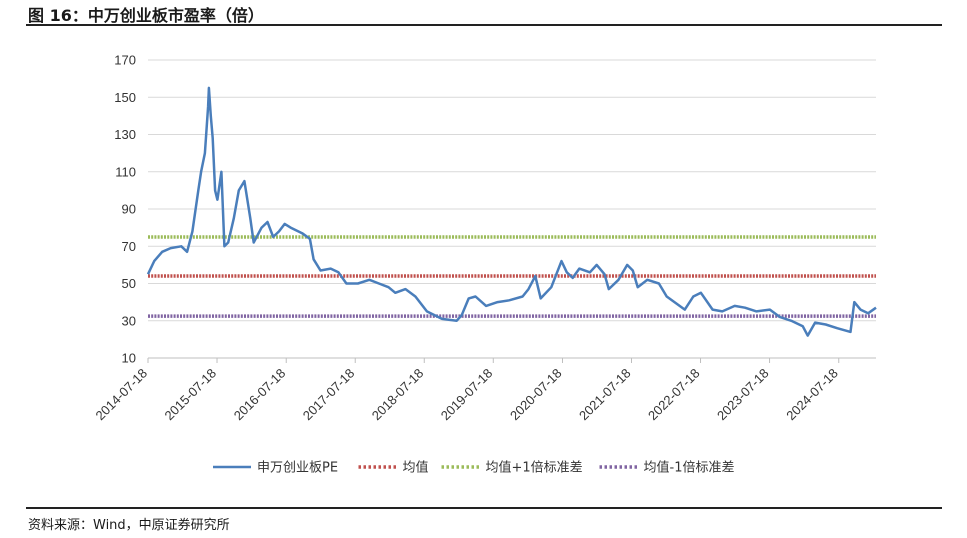  What do you see at coordinates (129, 246) in the screenshot?
I see `y-tick-label: 70` at bounding box center [129, 246].